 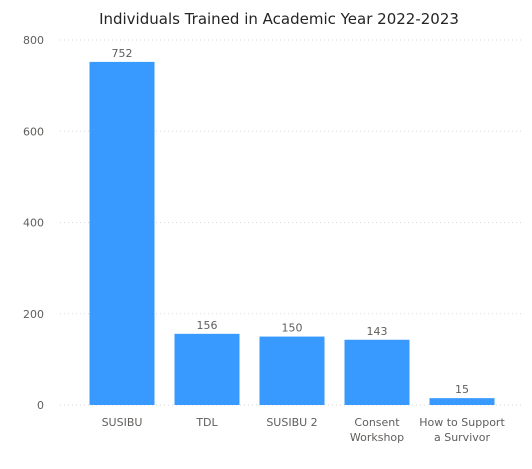 I want to click on y-tick-label: 600, so click(x=33, y=131).